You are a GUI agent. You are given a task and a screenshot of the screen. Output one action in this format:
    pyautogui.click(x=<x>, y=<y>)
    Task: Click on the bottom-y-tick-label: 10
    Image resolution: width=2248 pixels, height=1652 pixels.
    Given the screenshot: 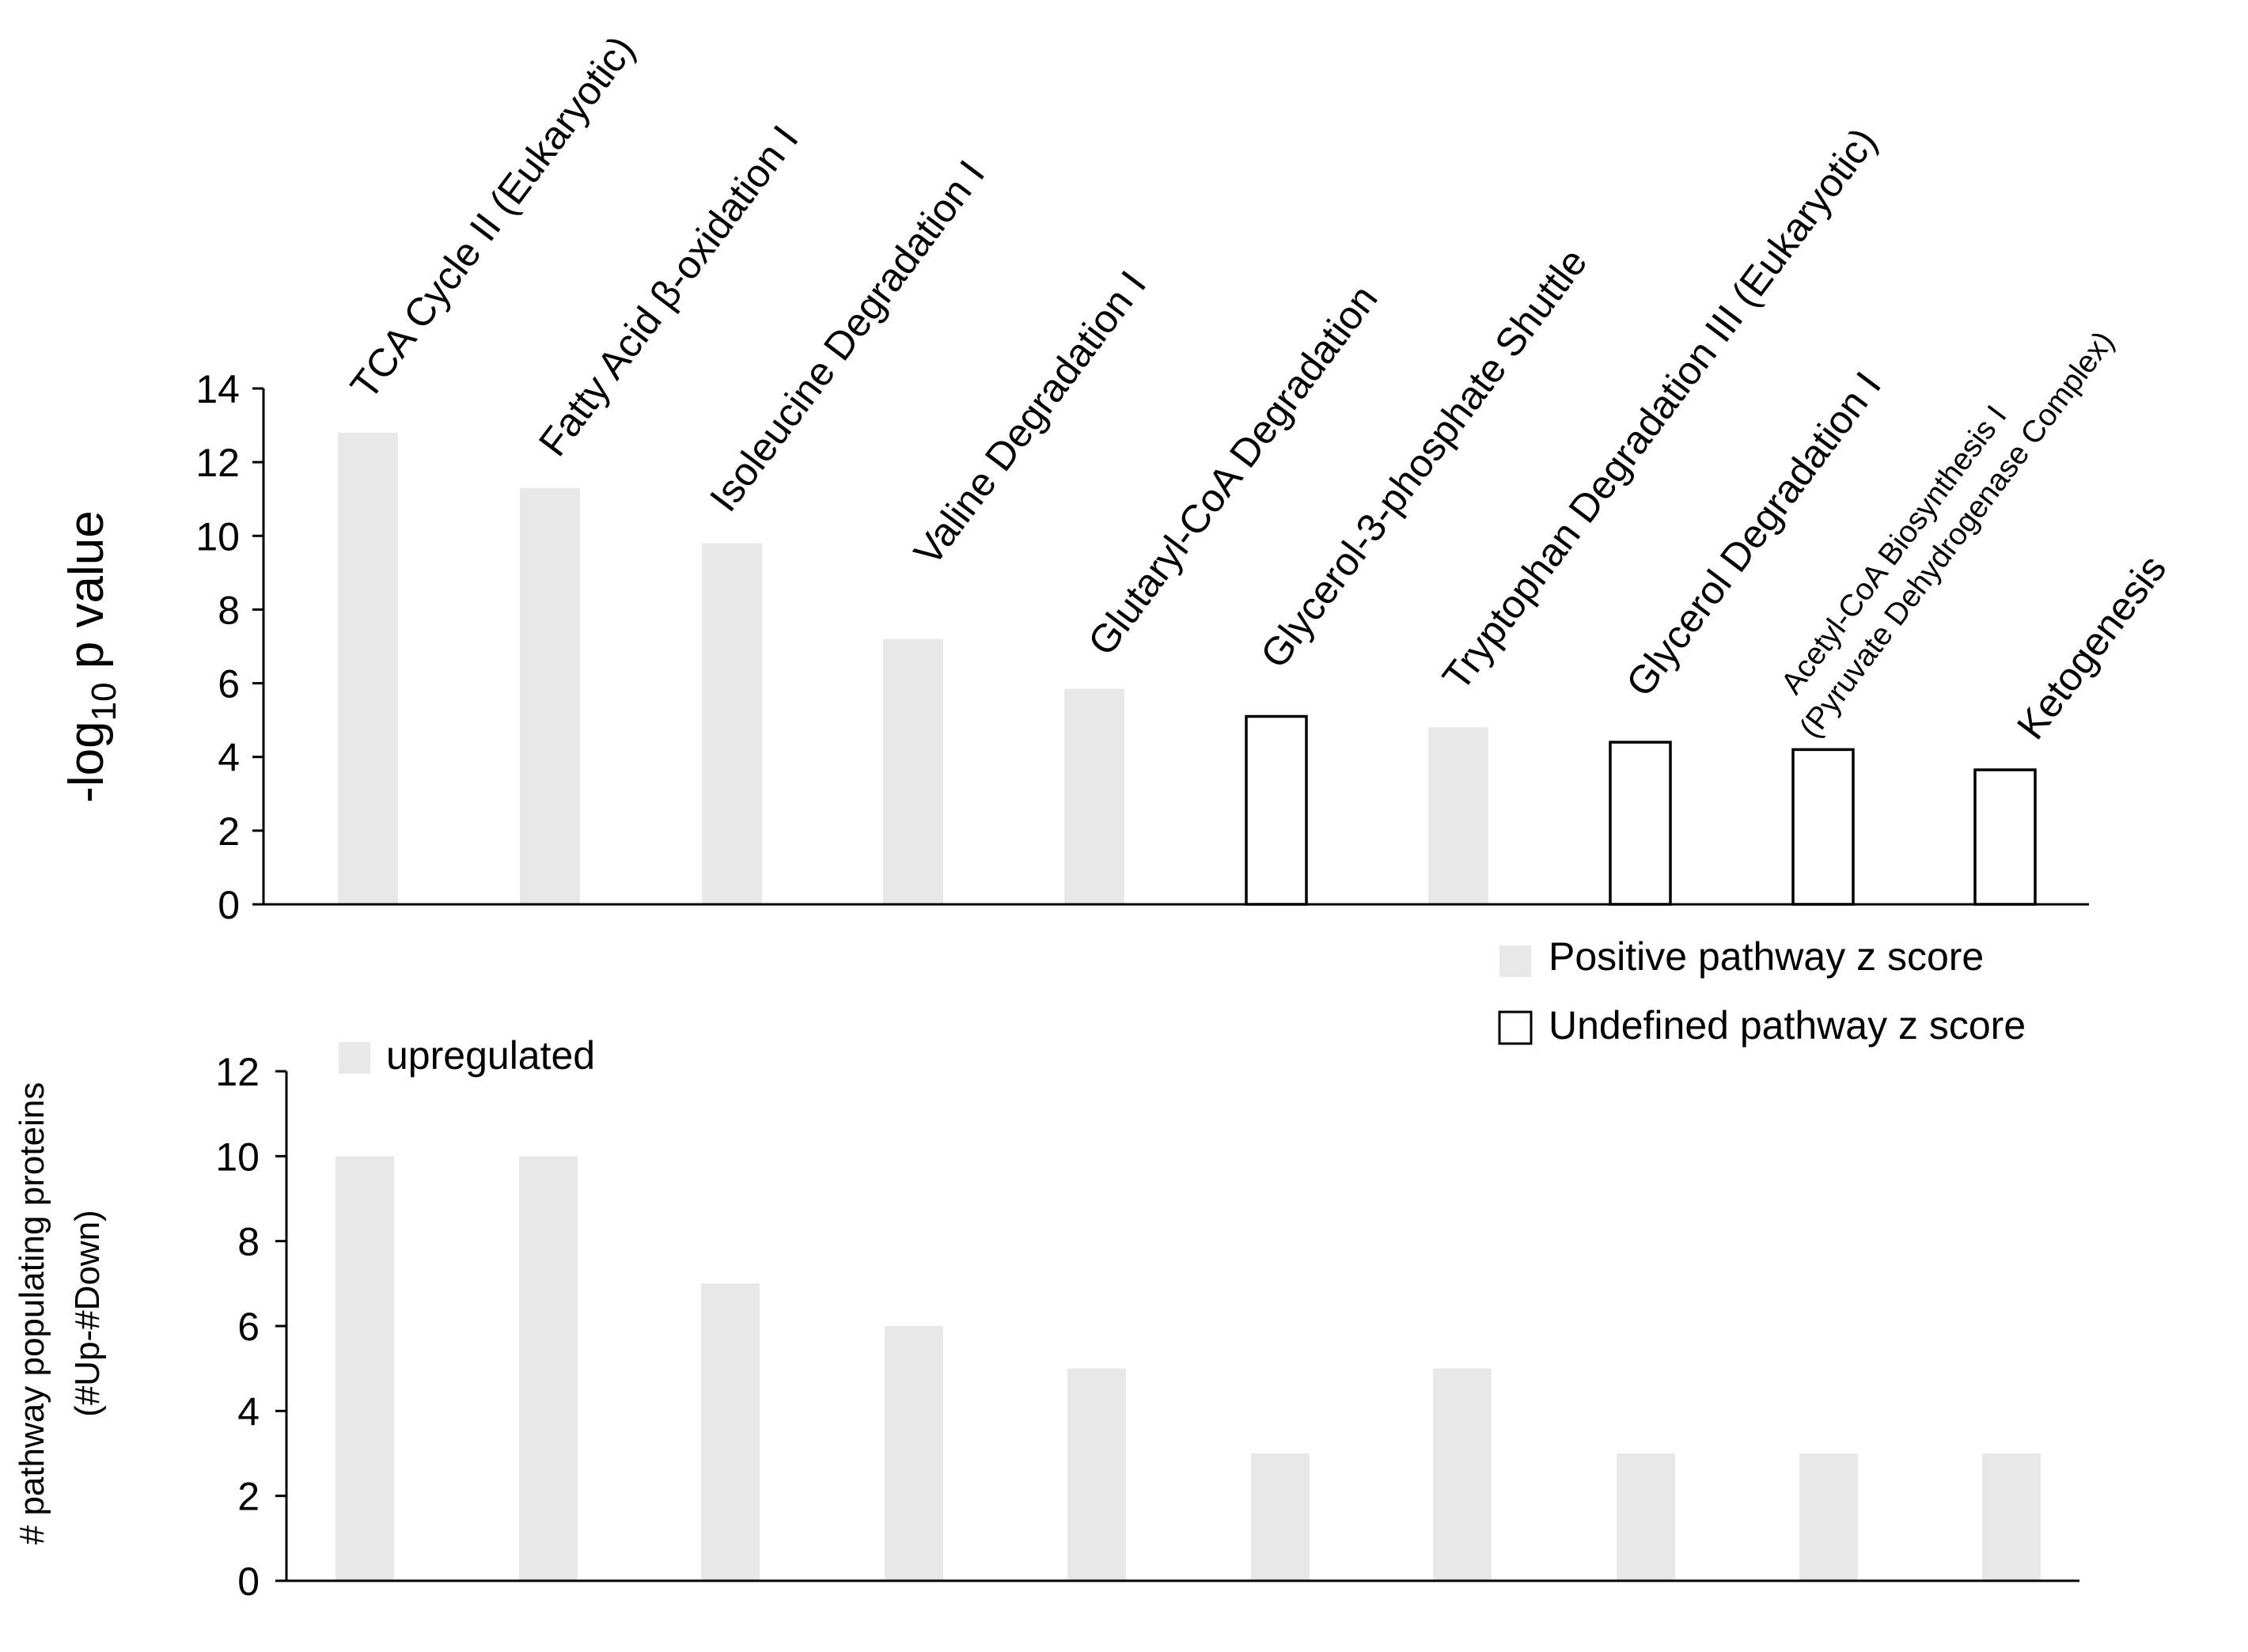 What is the action you would take?
    pyautogui.click(x=238, y=1157)
    